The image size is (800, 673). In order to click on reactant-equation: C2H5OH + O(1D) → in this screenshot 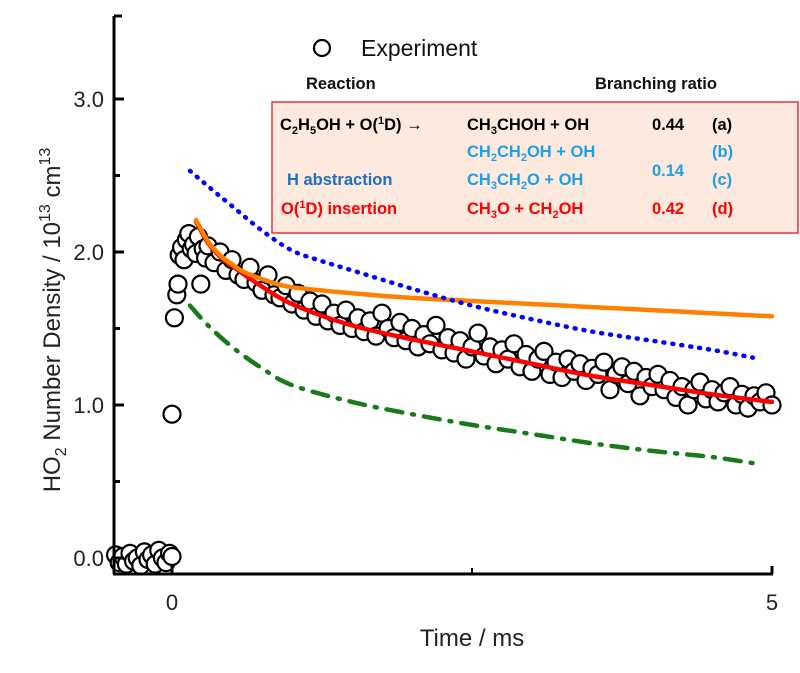, I will do `click(351, 126)`.